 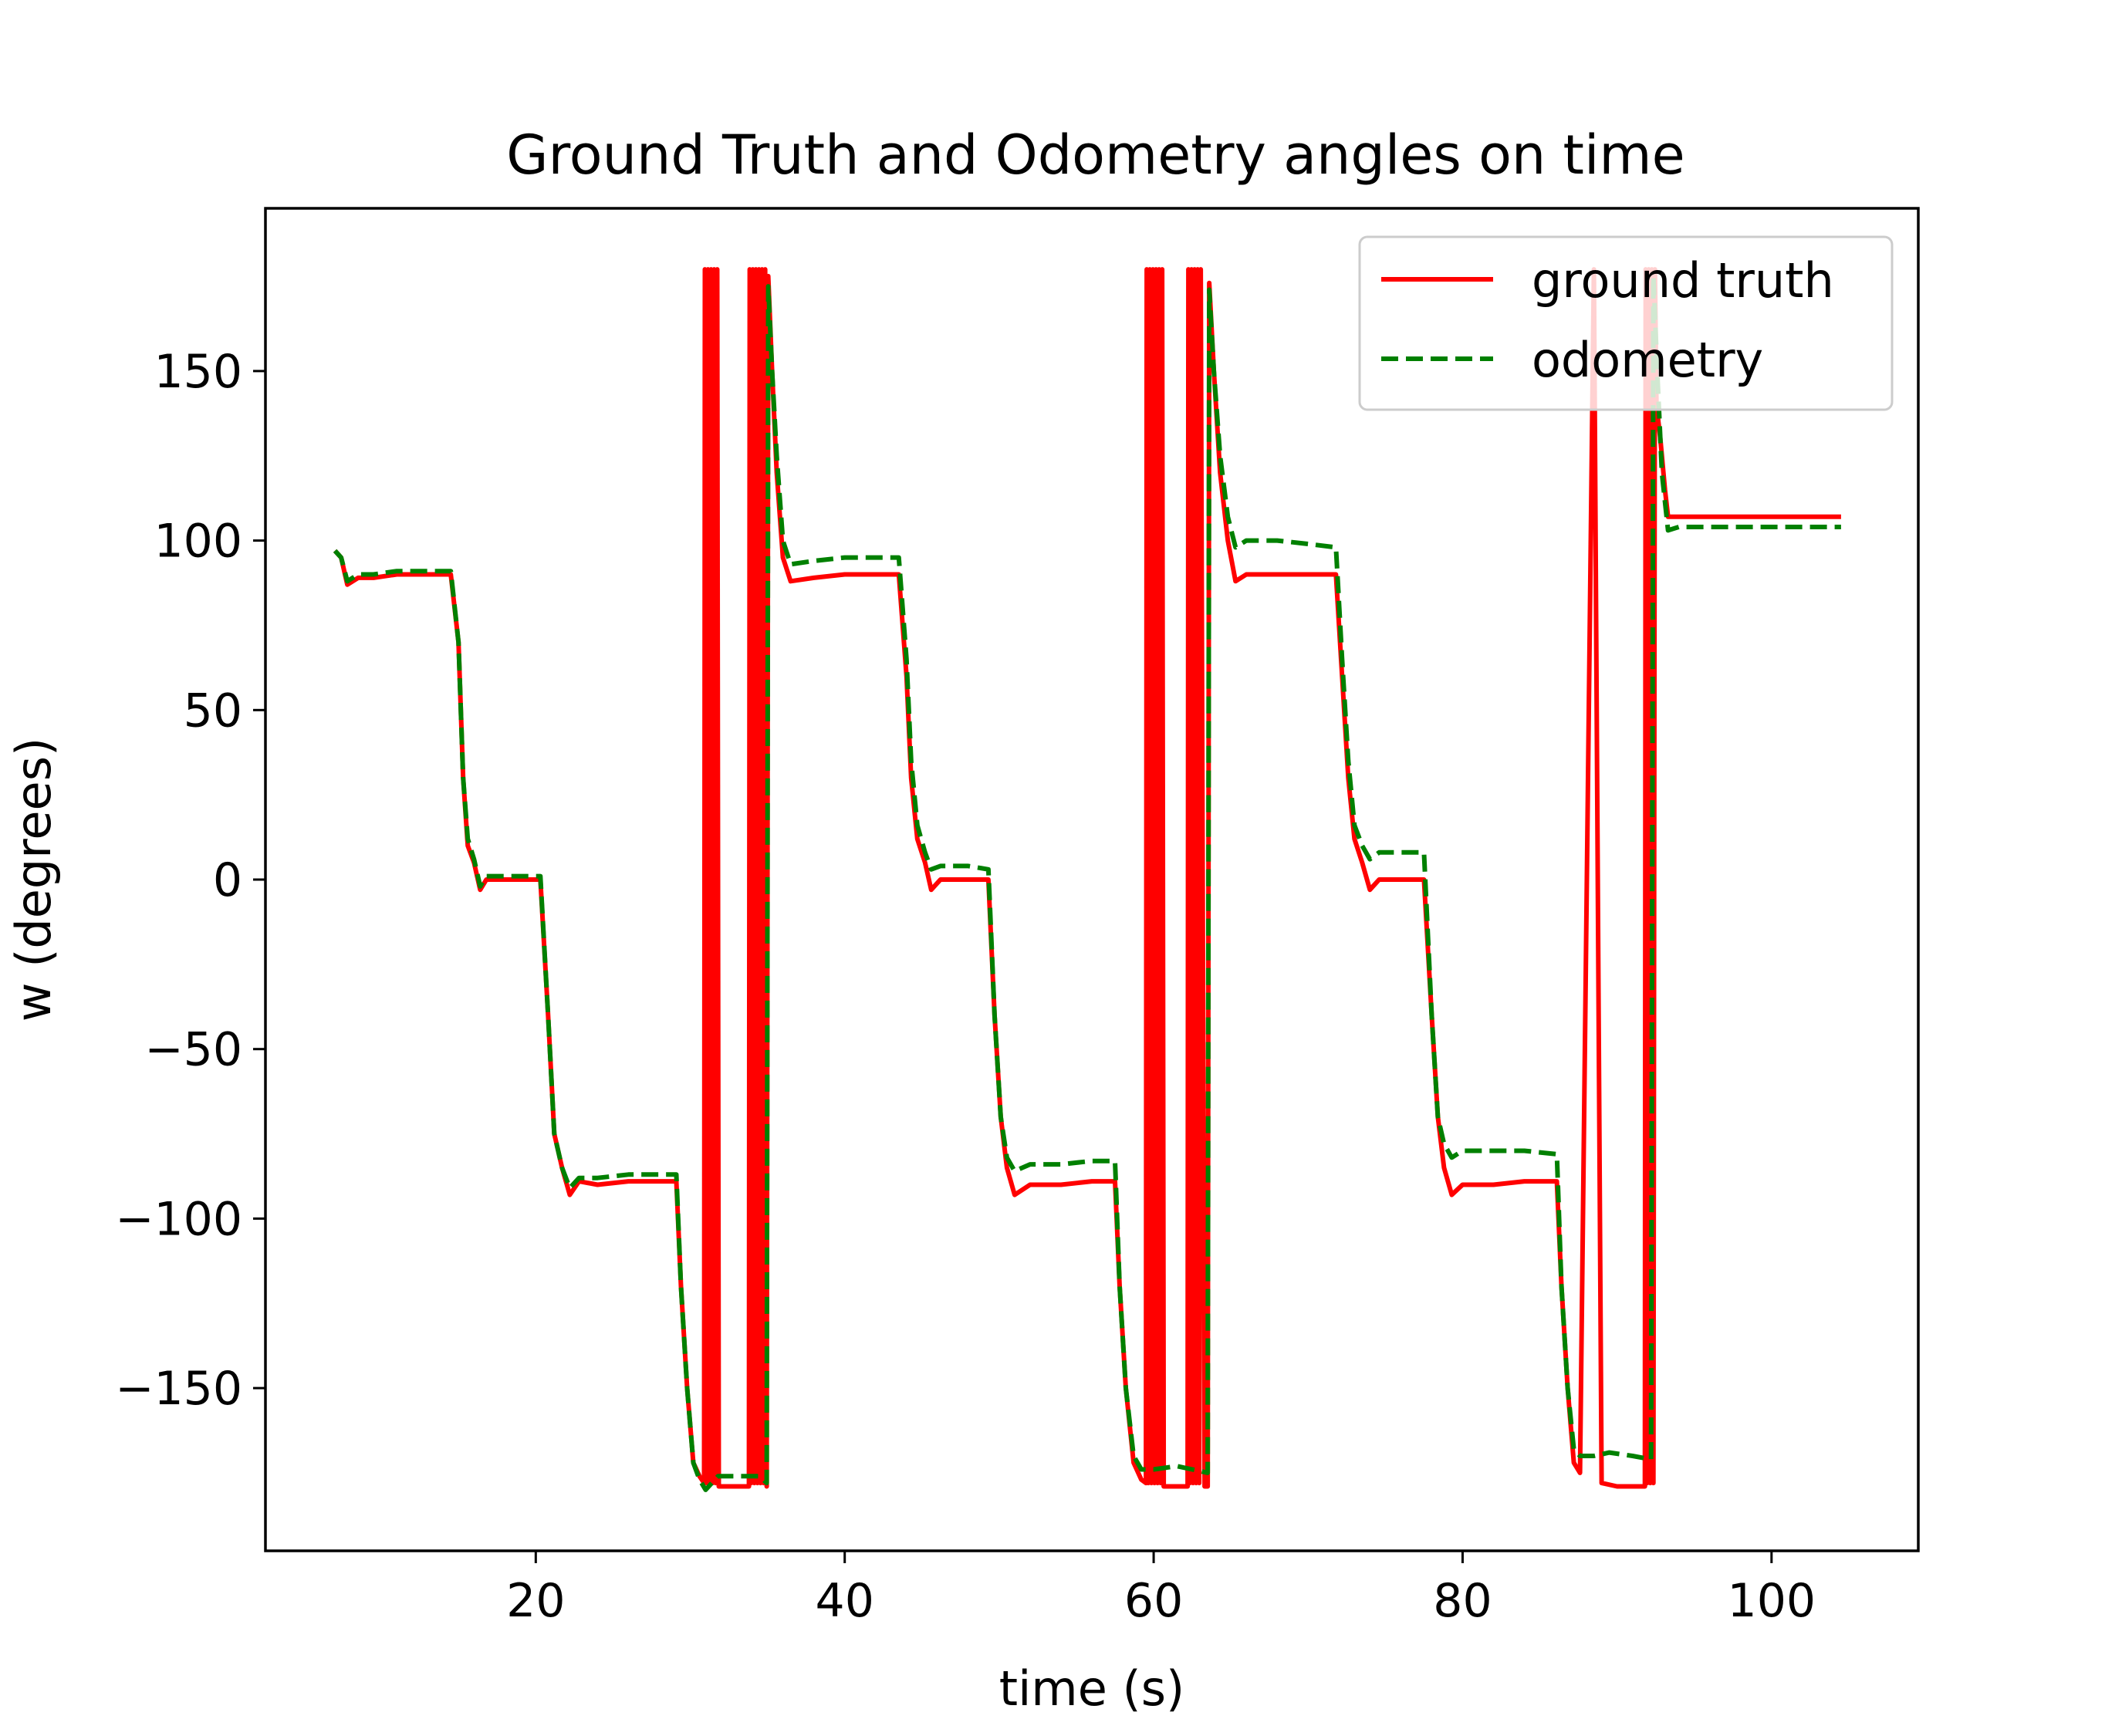 What do you see at coordinates (1153, 1601) in the screenshot?
I see `x-tick-label: 60` at bounding box center [1153, 1601].